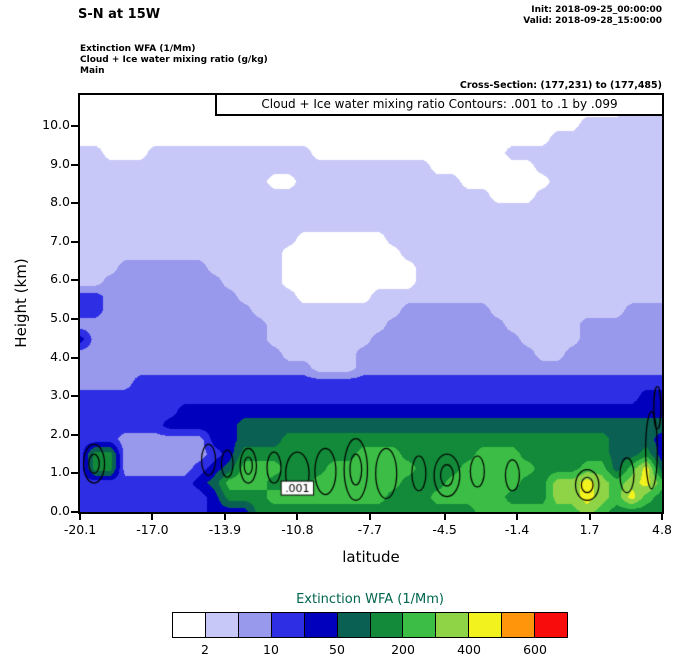  I want to click on y-tick-label: 2.0, so click(60, 433).